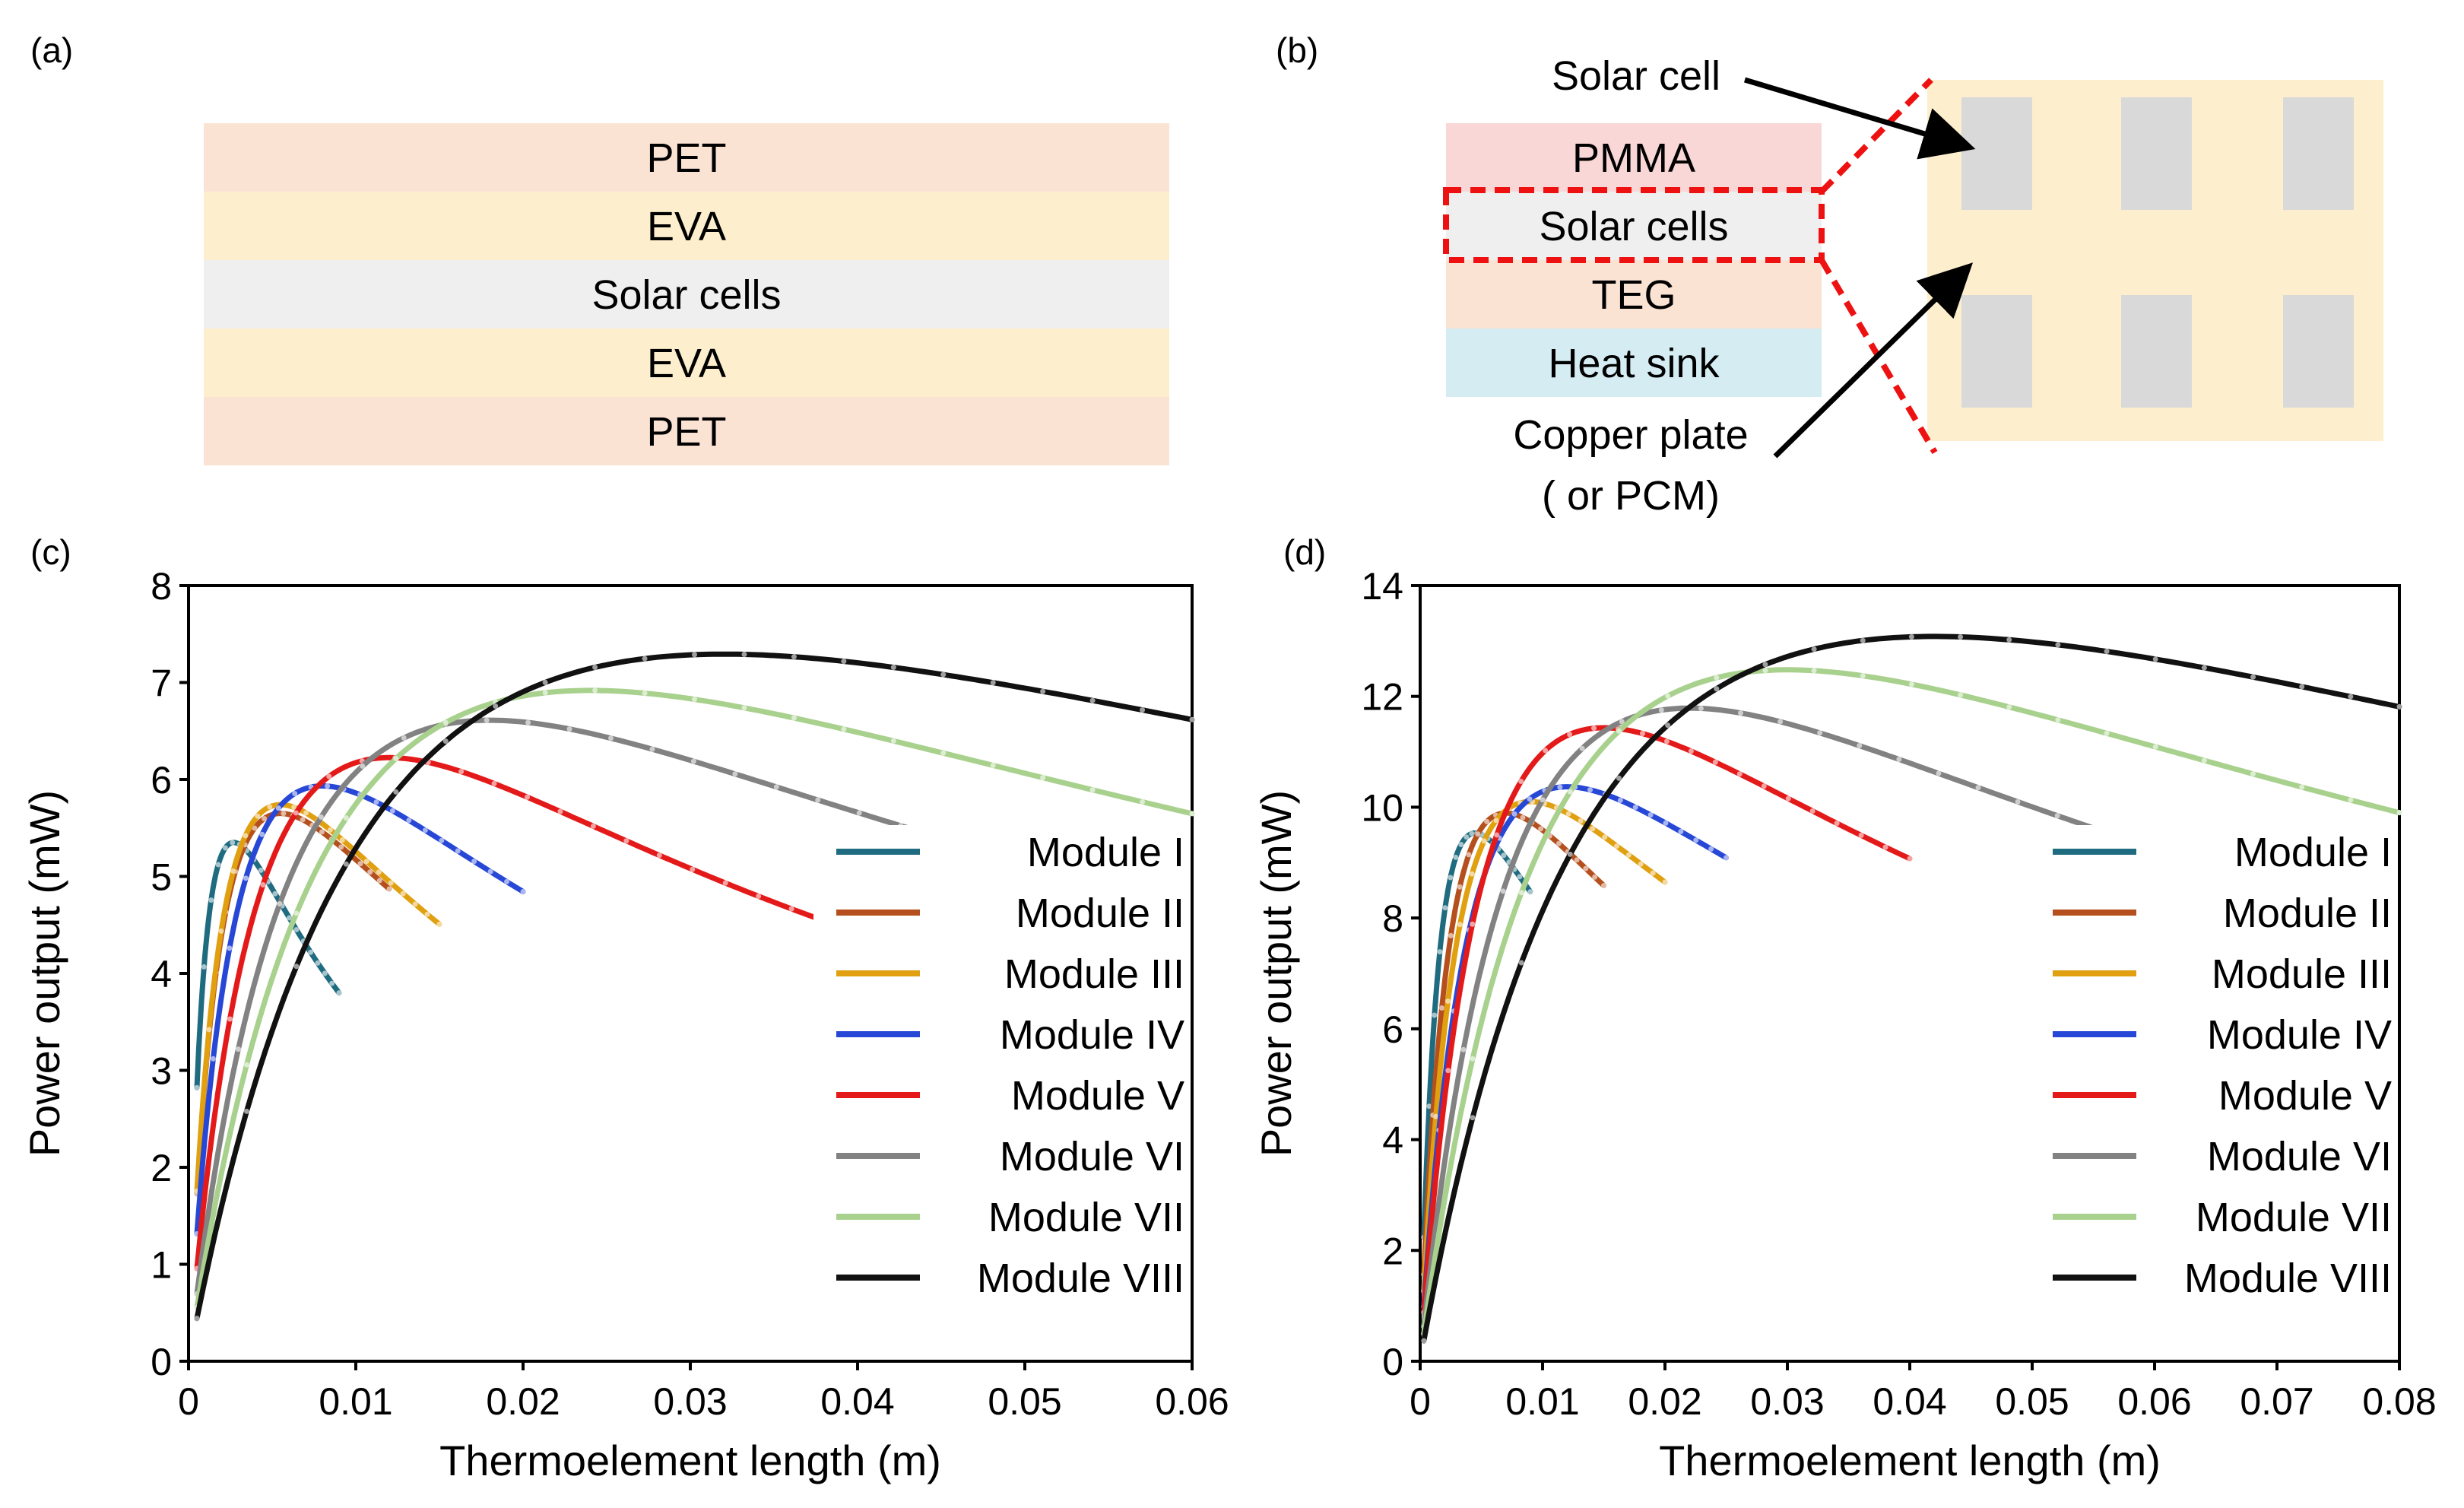 This screenshot has height=1508, width=2464. What do you see at coordinates (2156, 351) in the screenshot?
I see `solar-cell` at bounding box center [2156, 351].